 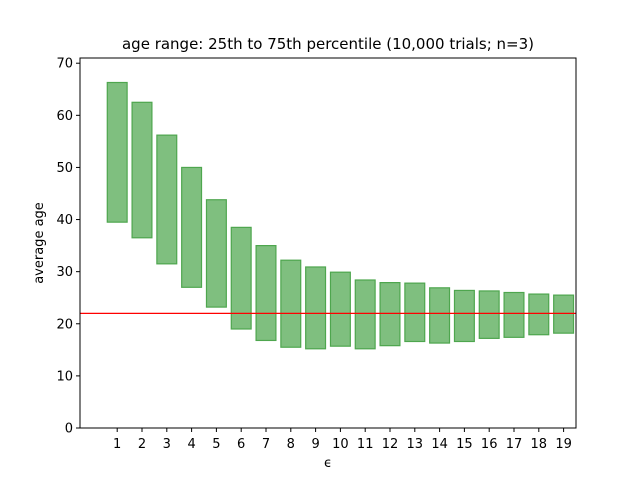 I want to click on x-axis-label: ϵ, so click(x=328, y=463).